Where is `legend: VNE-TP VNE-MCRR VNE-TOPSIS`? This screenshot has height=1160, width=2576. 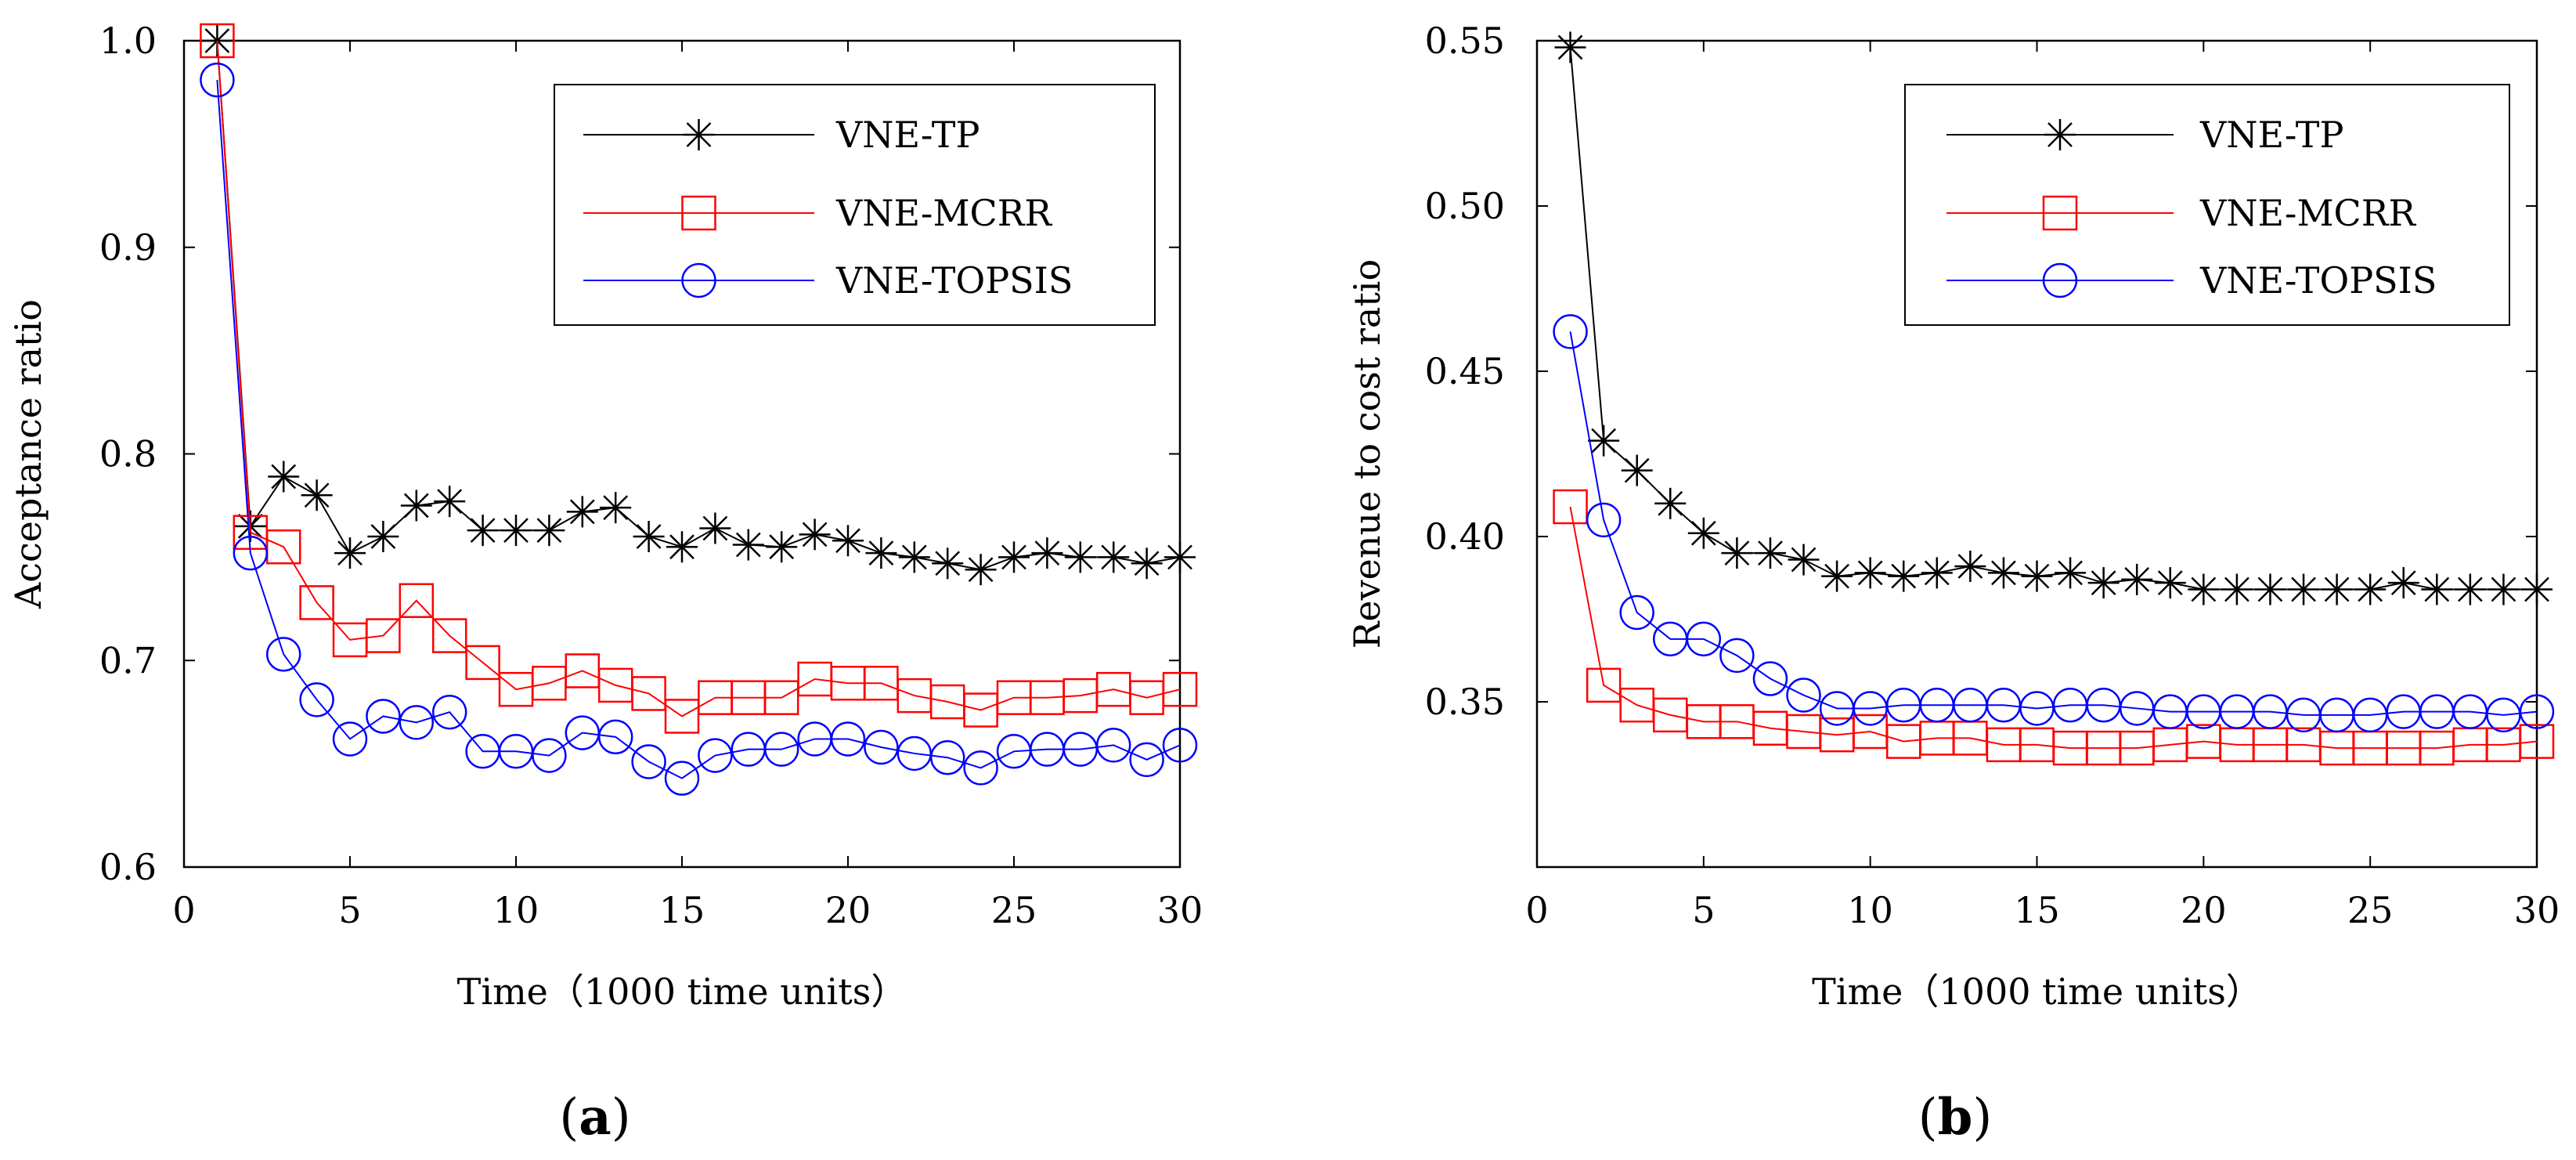
legend: VNE-TP VNE-MCRR VNE-TOPSIS is located at coordinates (2207, 205).